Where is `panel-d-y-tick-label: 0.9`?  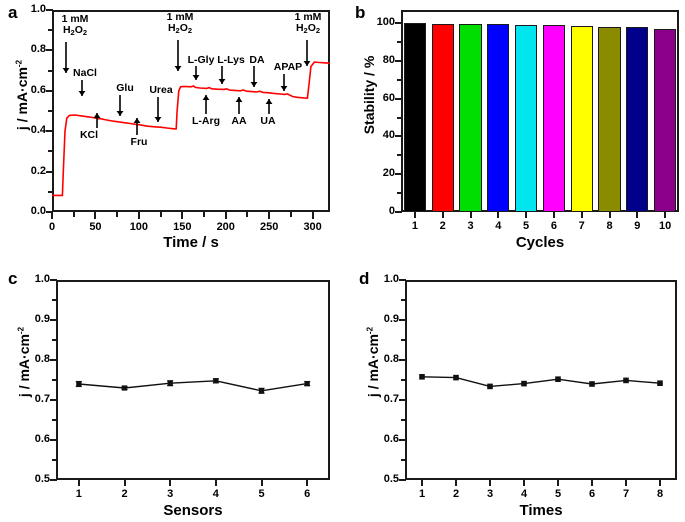
panel-d-y-tick-label: 0.9 is located at coordinates (391, 319).